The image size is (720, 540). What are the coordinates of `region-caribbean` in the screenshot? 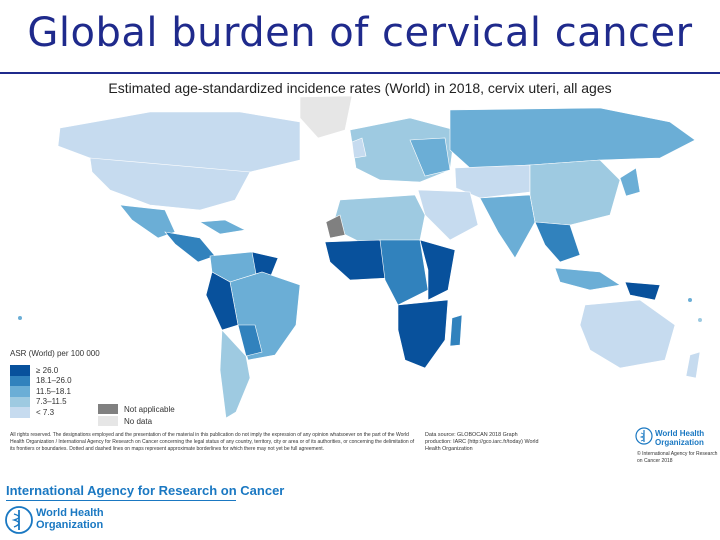 It's located at (222, 227).